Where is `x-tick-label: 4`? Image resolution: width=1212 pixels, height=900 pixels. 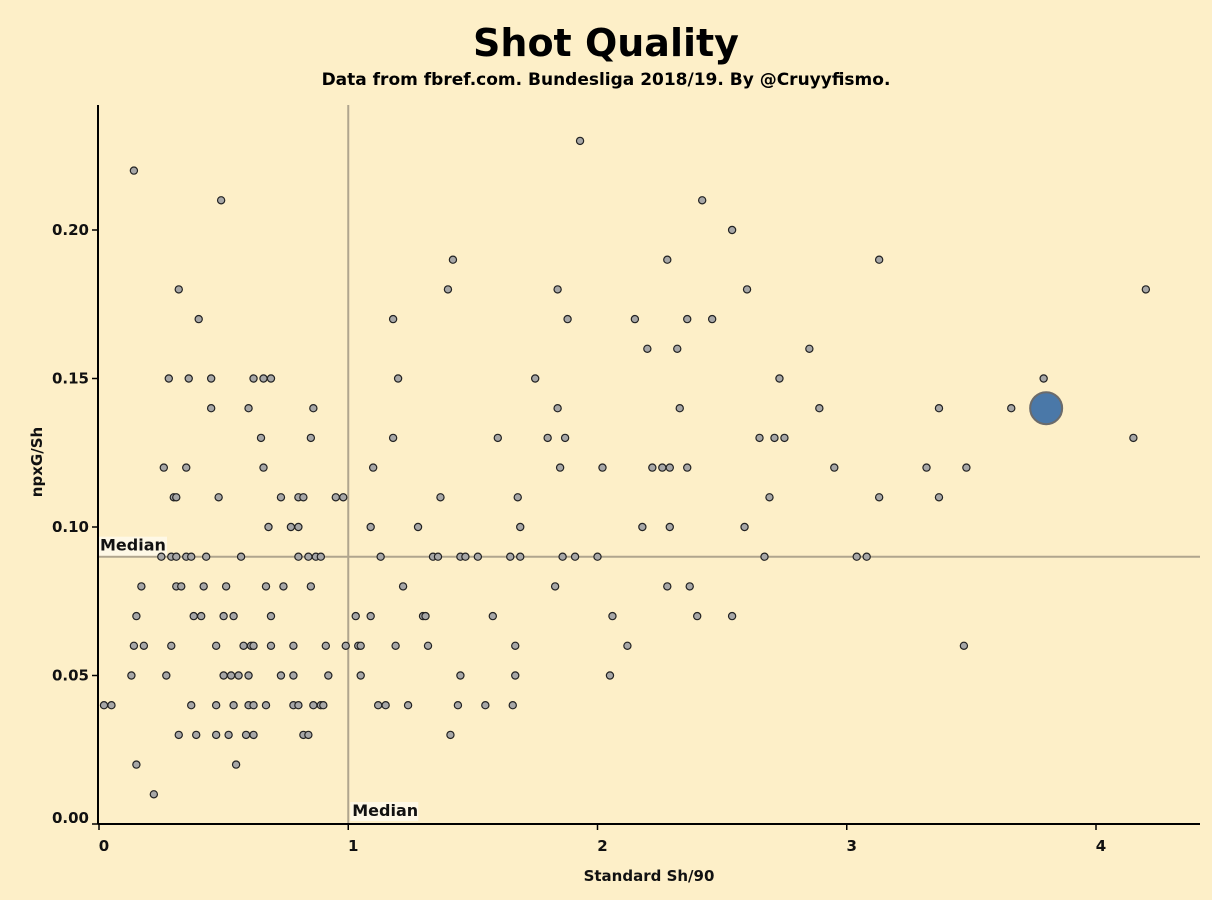
x-tick-label: 4 is located at coordinates (1101, 846).